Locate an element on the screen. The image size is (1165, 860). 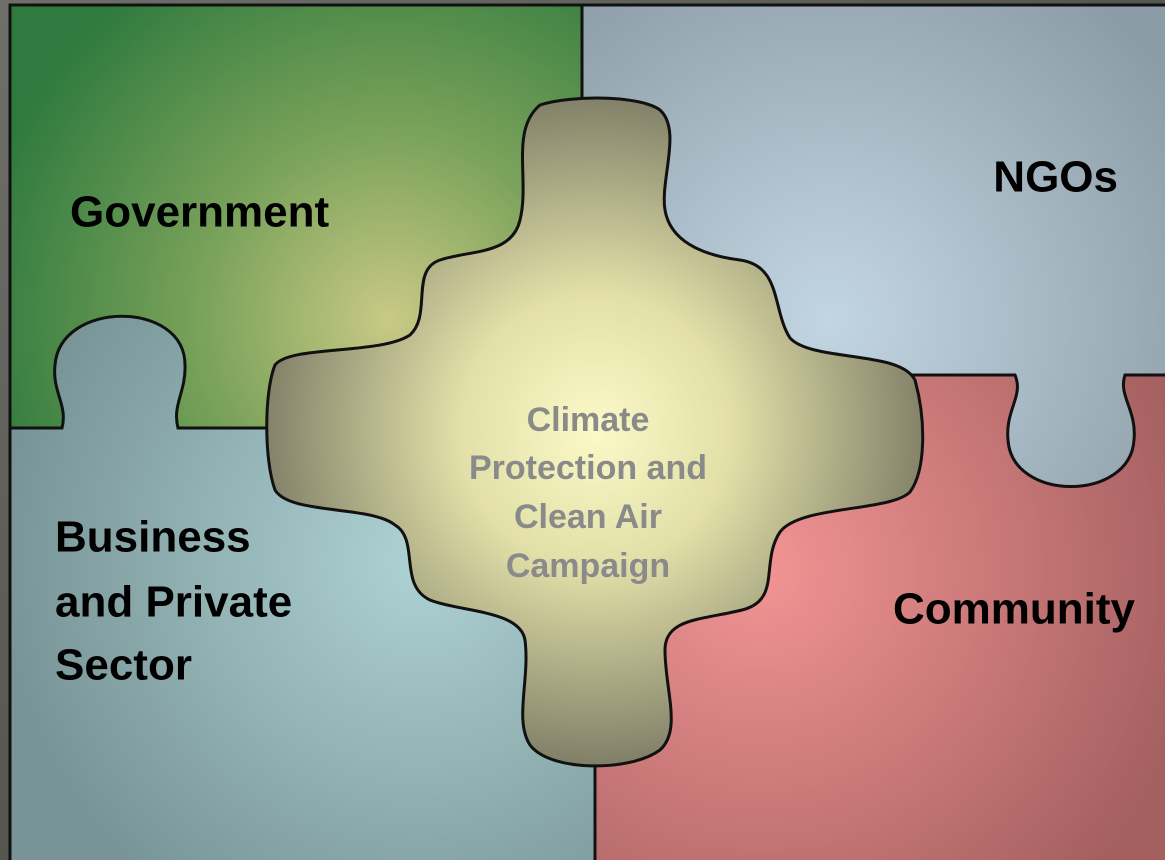
piece-label: Sector is located at coordinates (123, 665).